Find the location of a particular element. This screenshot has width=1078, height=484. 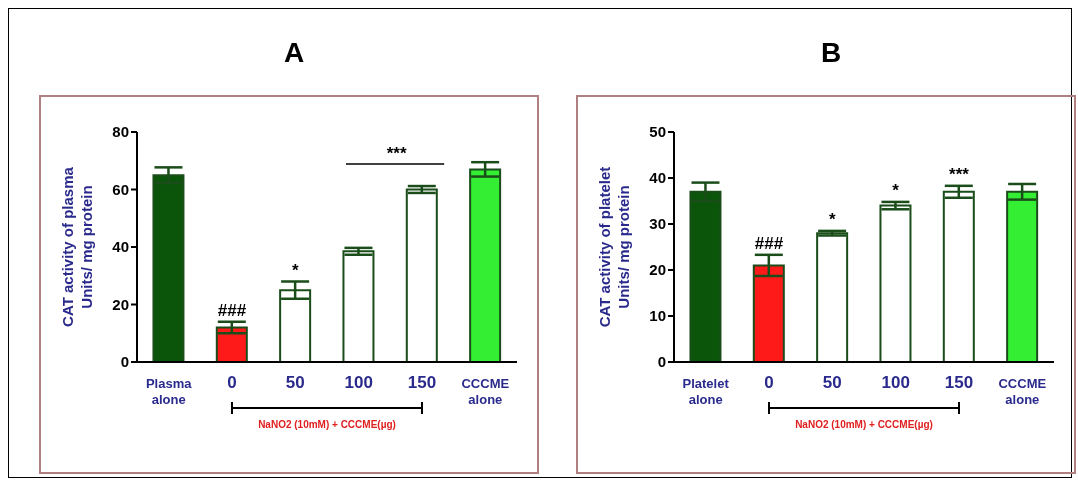

y-tick-label: 60 is located at coordinates (120, 189).